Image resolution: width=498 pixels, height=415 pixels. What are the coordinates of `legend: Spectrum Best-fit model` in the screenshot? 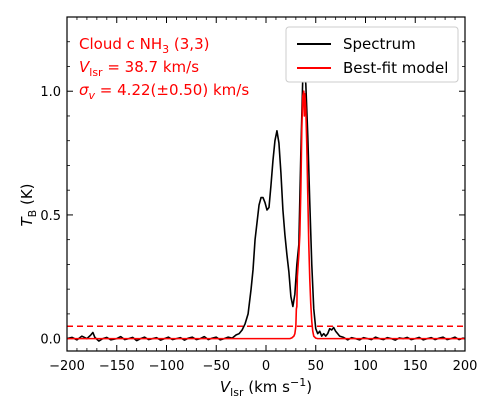 It's located at (372, 54).